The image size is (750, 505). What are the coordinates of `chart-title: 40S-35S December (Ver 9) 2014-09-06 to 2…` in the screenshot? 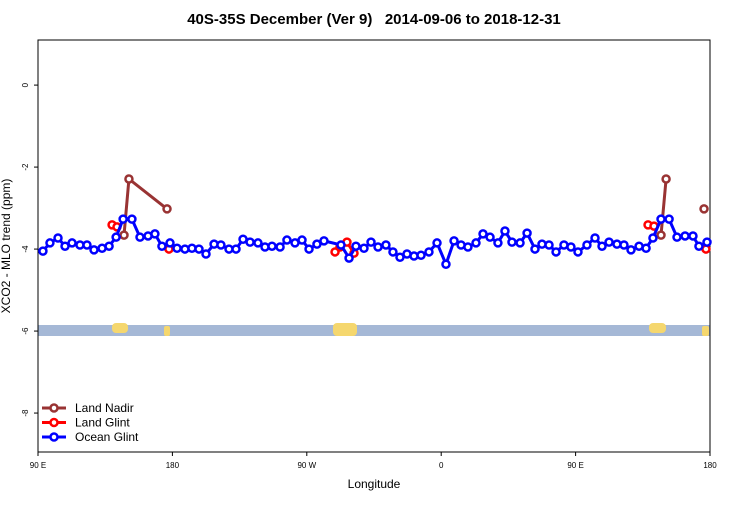 It's located at (374, 19).